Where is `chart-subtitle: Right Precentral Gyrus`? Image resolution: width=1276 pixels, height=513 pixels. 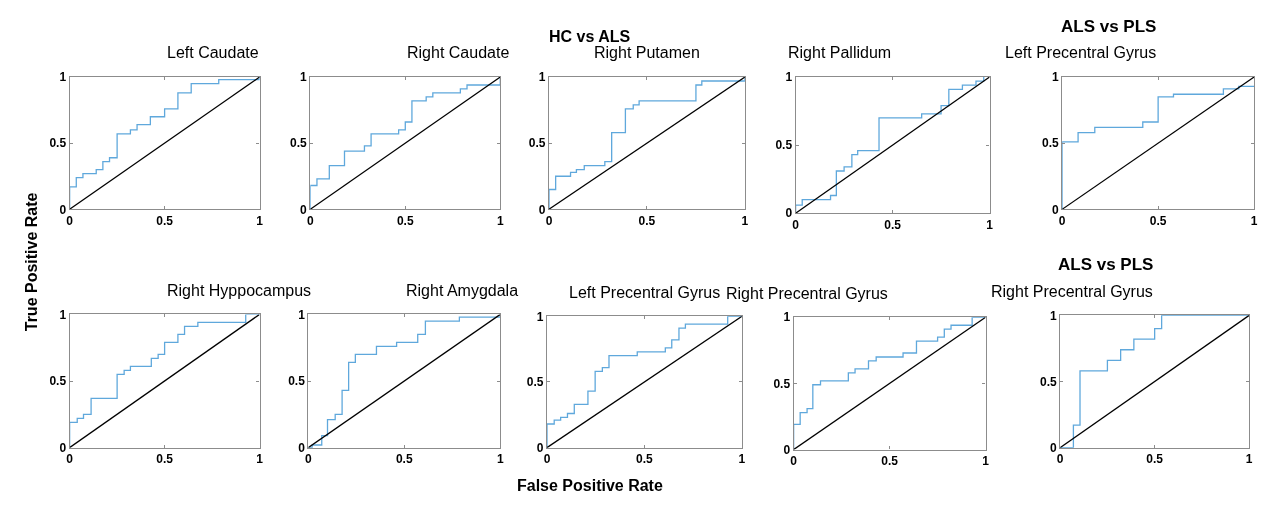 chart-subtitle: Right Precentral Gyrus is located at coordinates (1072, 291).